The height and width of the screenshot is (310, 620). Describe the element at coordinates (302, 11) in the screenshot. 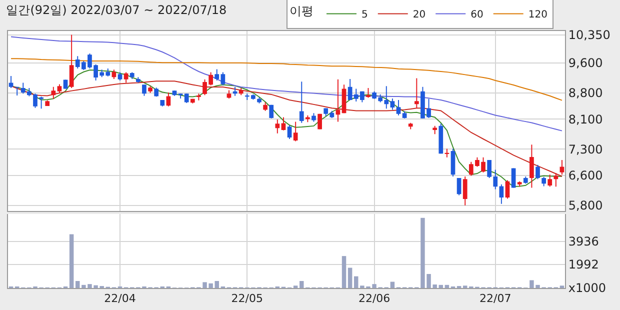

I see `legend-title: 이평` at that location.